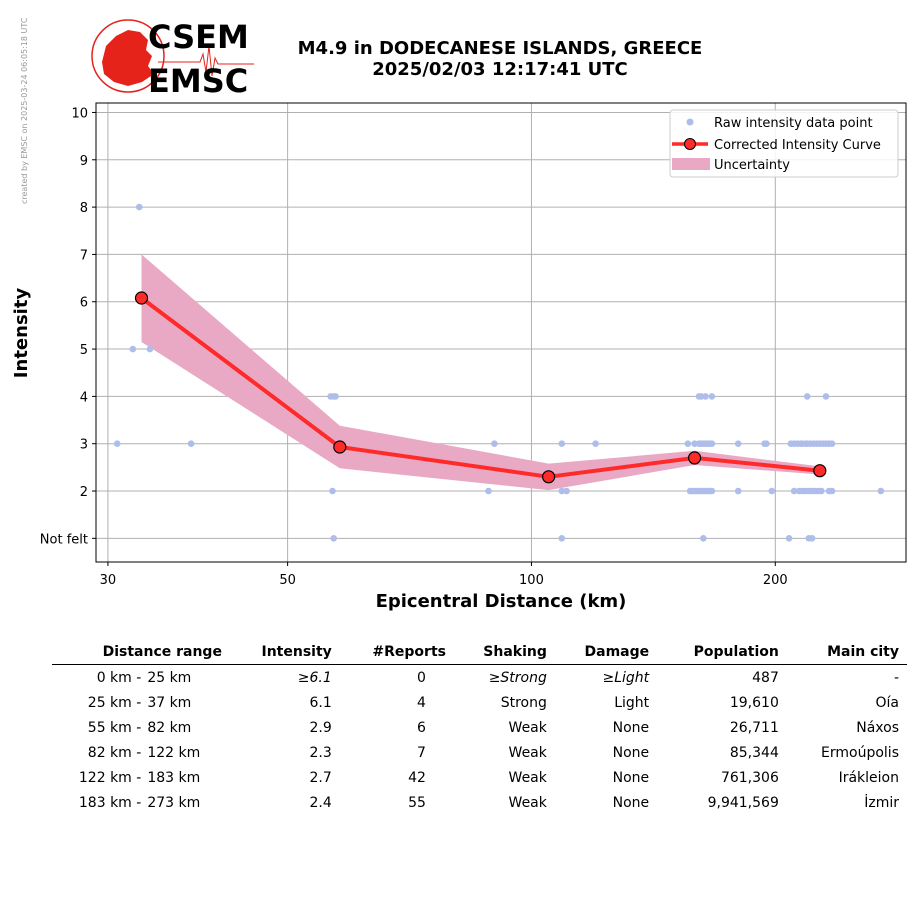  I want to click on table-cell-population: 761,306, so click(749, 778).